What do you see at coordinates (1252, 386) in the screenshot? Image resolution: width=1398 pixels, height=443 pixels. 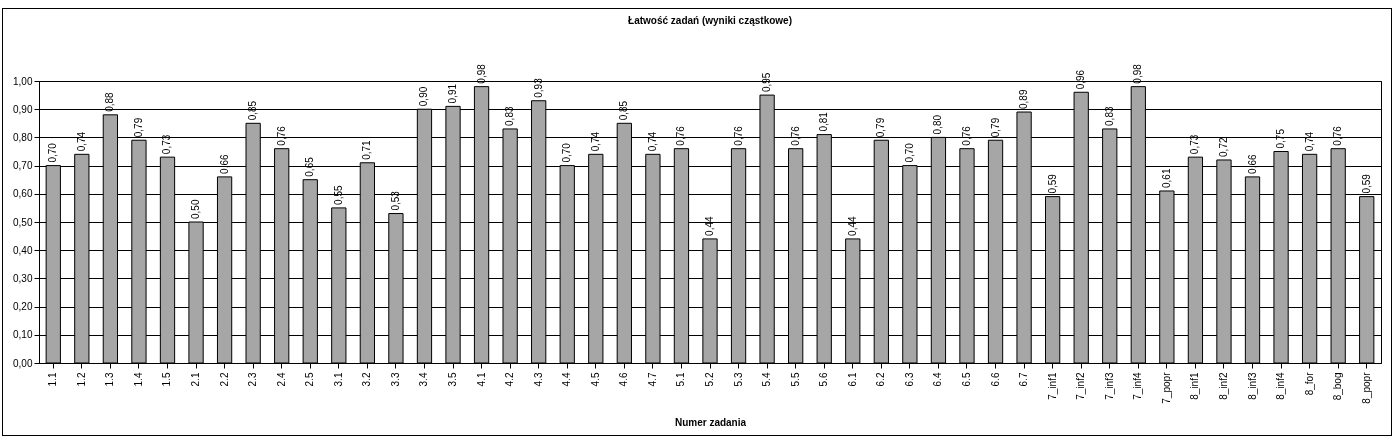 I see `x-tick-label: 8_inf3` at bounding box center [1252, 386].